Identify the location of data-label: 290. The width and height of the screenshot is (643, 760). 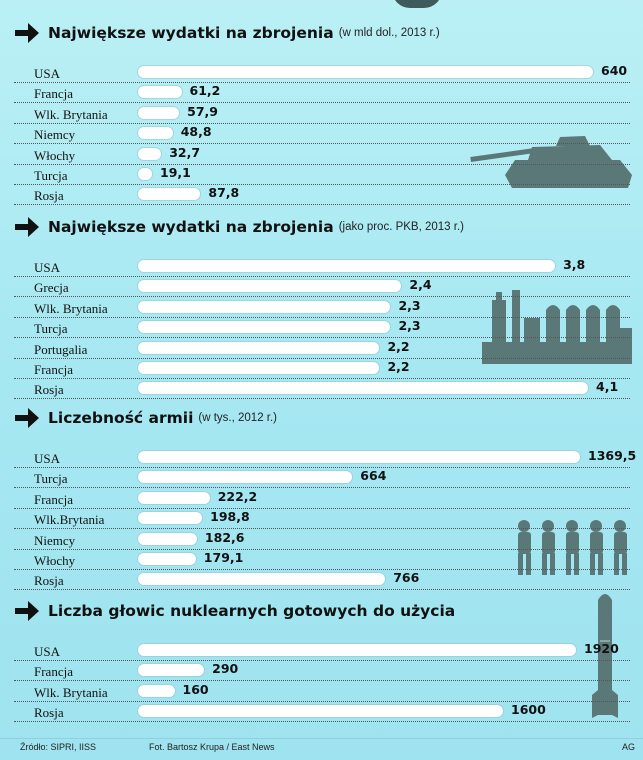
(225, 669).